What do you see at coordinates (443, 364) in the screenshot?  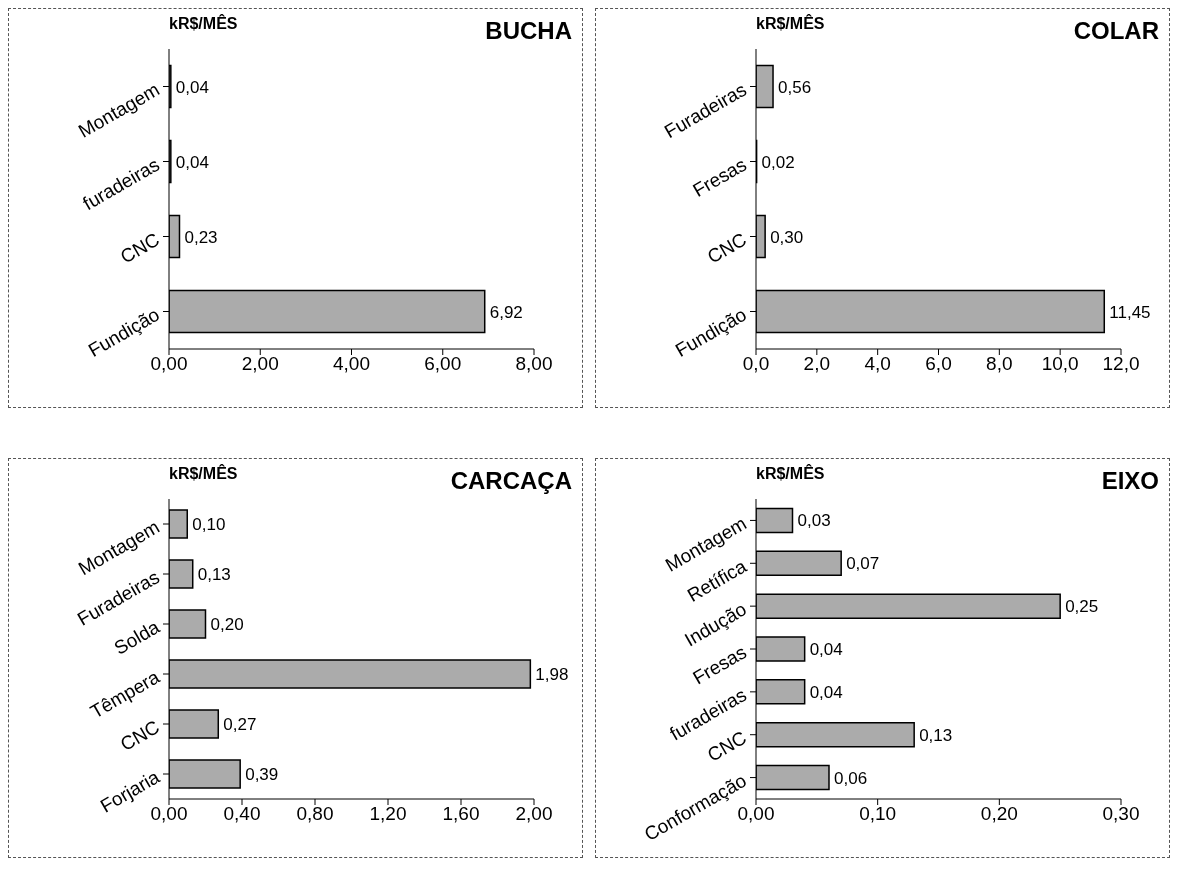 I see `x-tick-label: 6,00` at bounding box center [443, 364].